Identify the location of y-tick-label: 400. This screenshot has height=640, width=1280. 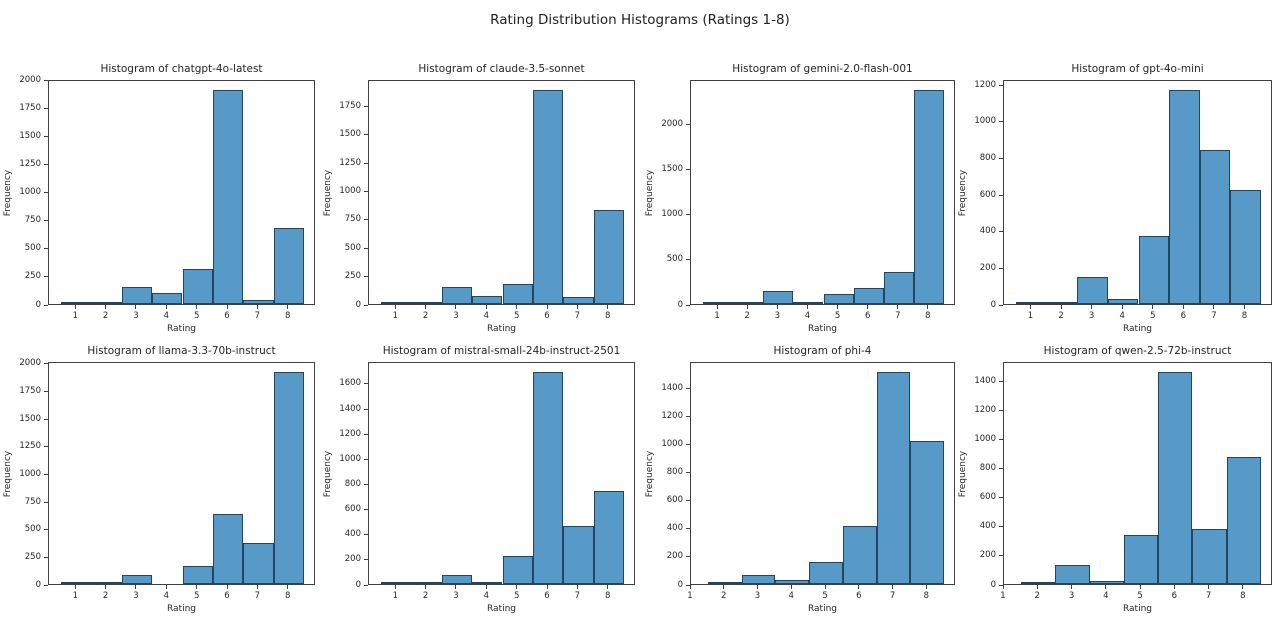
(352, 534).